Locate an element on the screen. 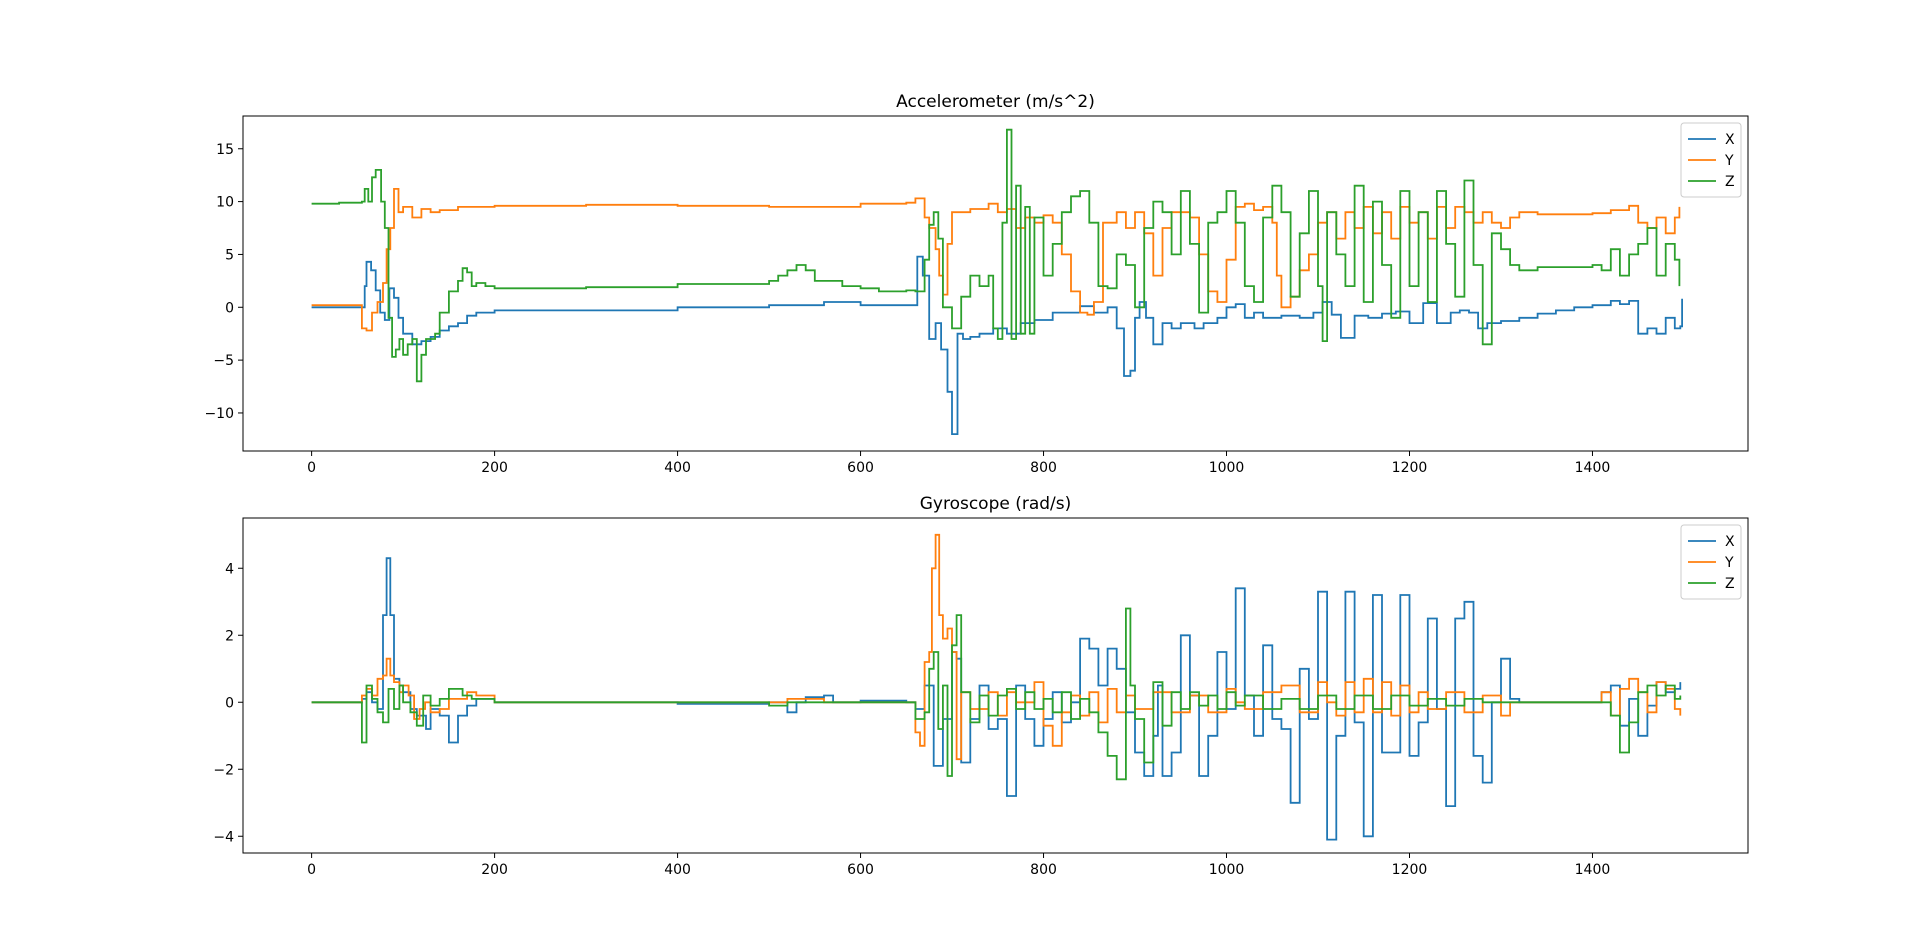  y-tick-label: −10 is located at coordinates (219, 414).